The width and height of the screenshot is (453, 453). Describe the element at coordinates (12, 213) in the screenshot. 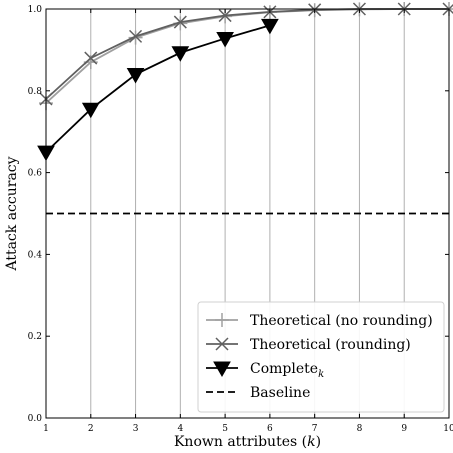

I see `y-axis-label: Attack accuracy` at that location.